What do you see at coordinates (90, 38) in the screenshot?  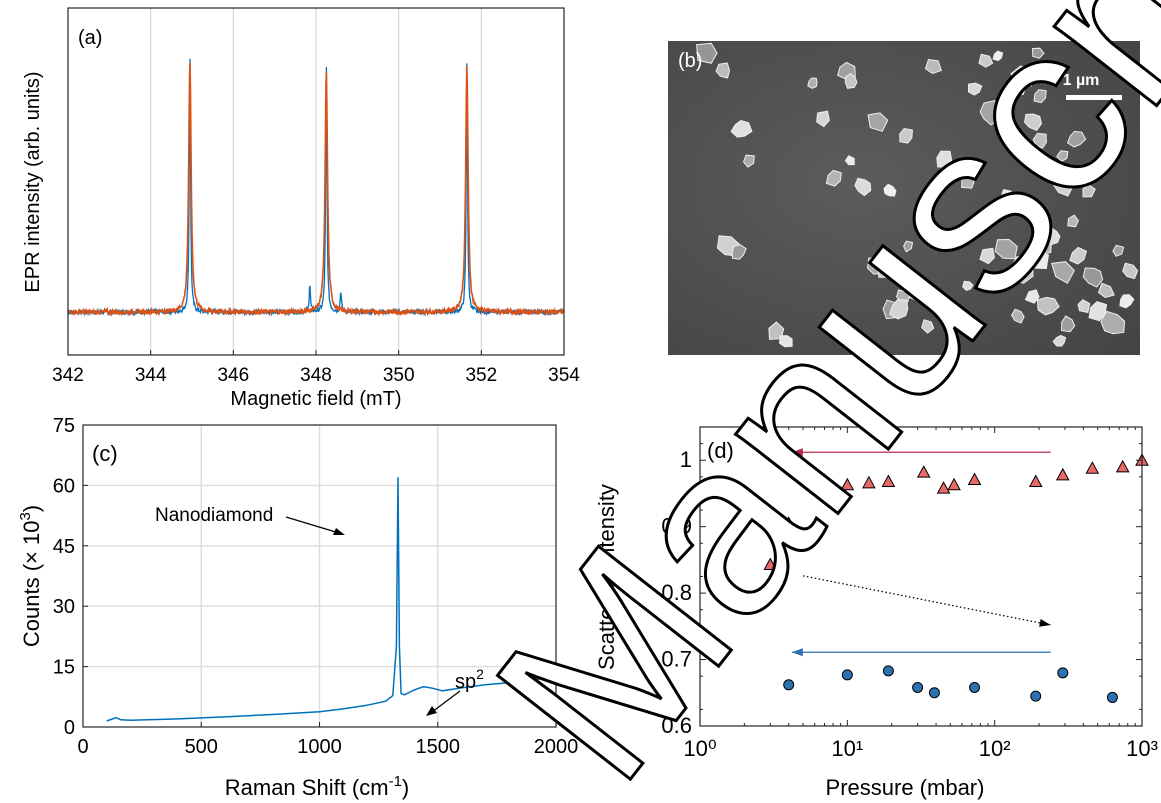 I see `panel-a-label: (a)` at bounding box center [90, 38].